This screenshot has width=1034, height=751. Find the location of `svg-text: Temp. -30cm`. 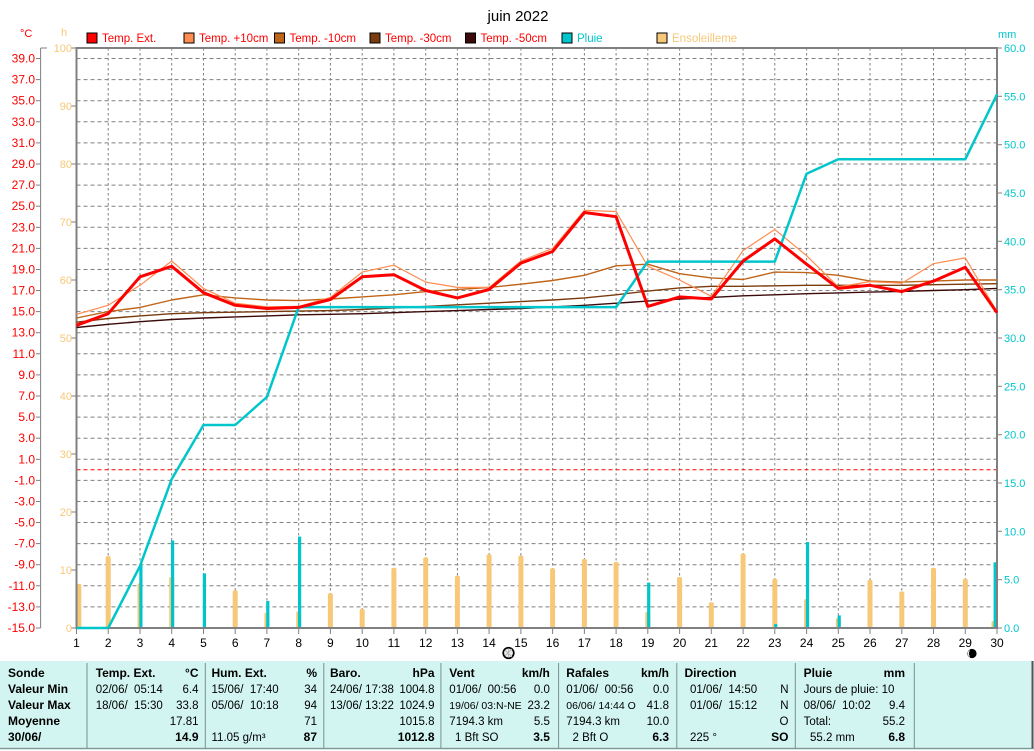

svg-text: Temp. -30cm is located at coordinates (418, 39).